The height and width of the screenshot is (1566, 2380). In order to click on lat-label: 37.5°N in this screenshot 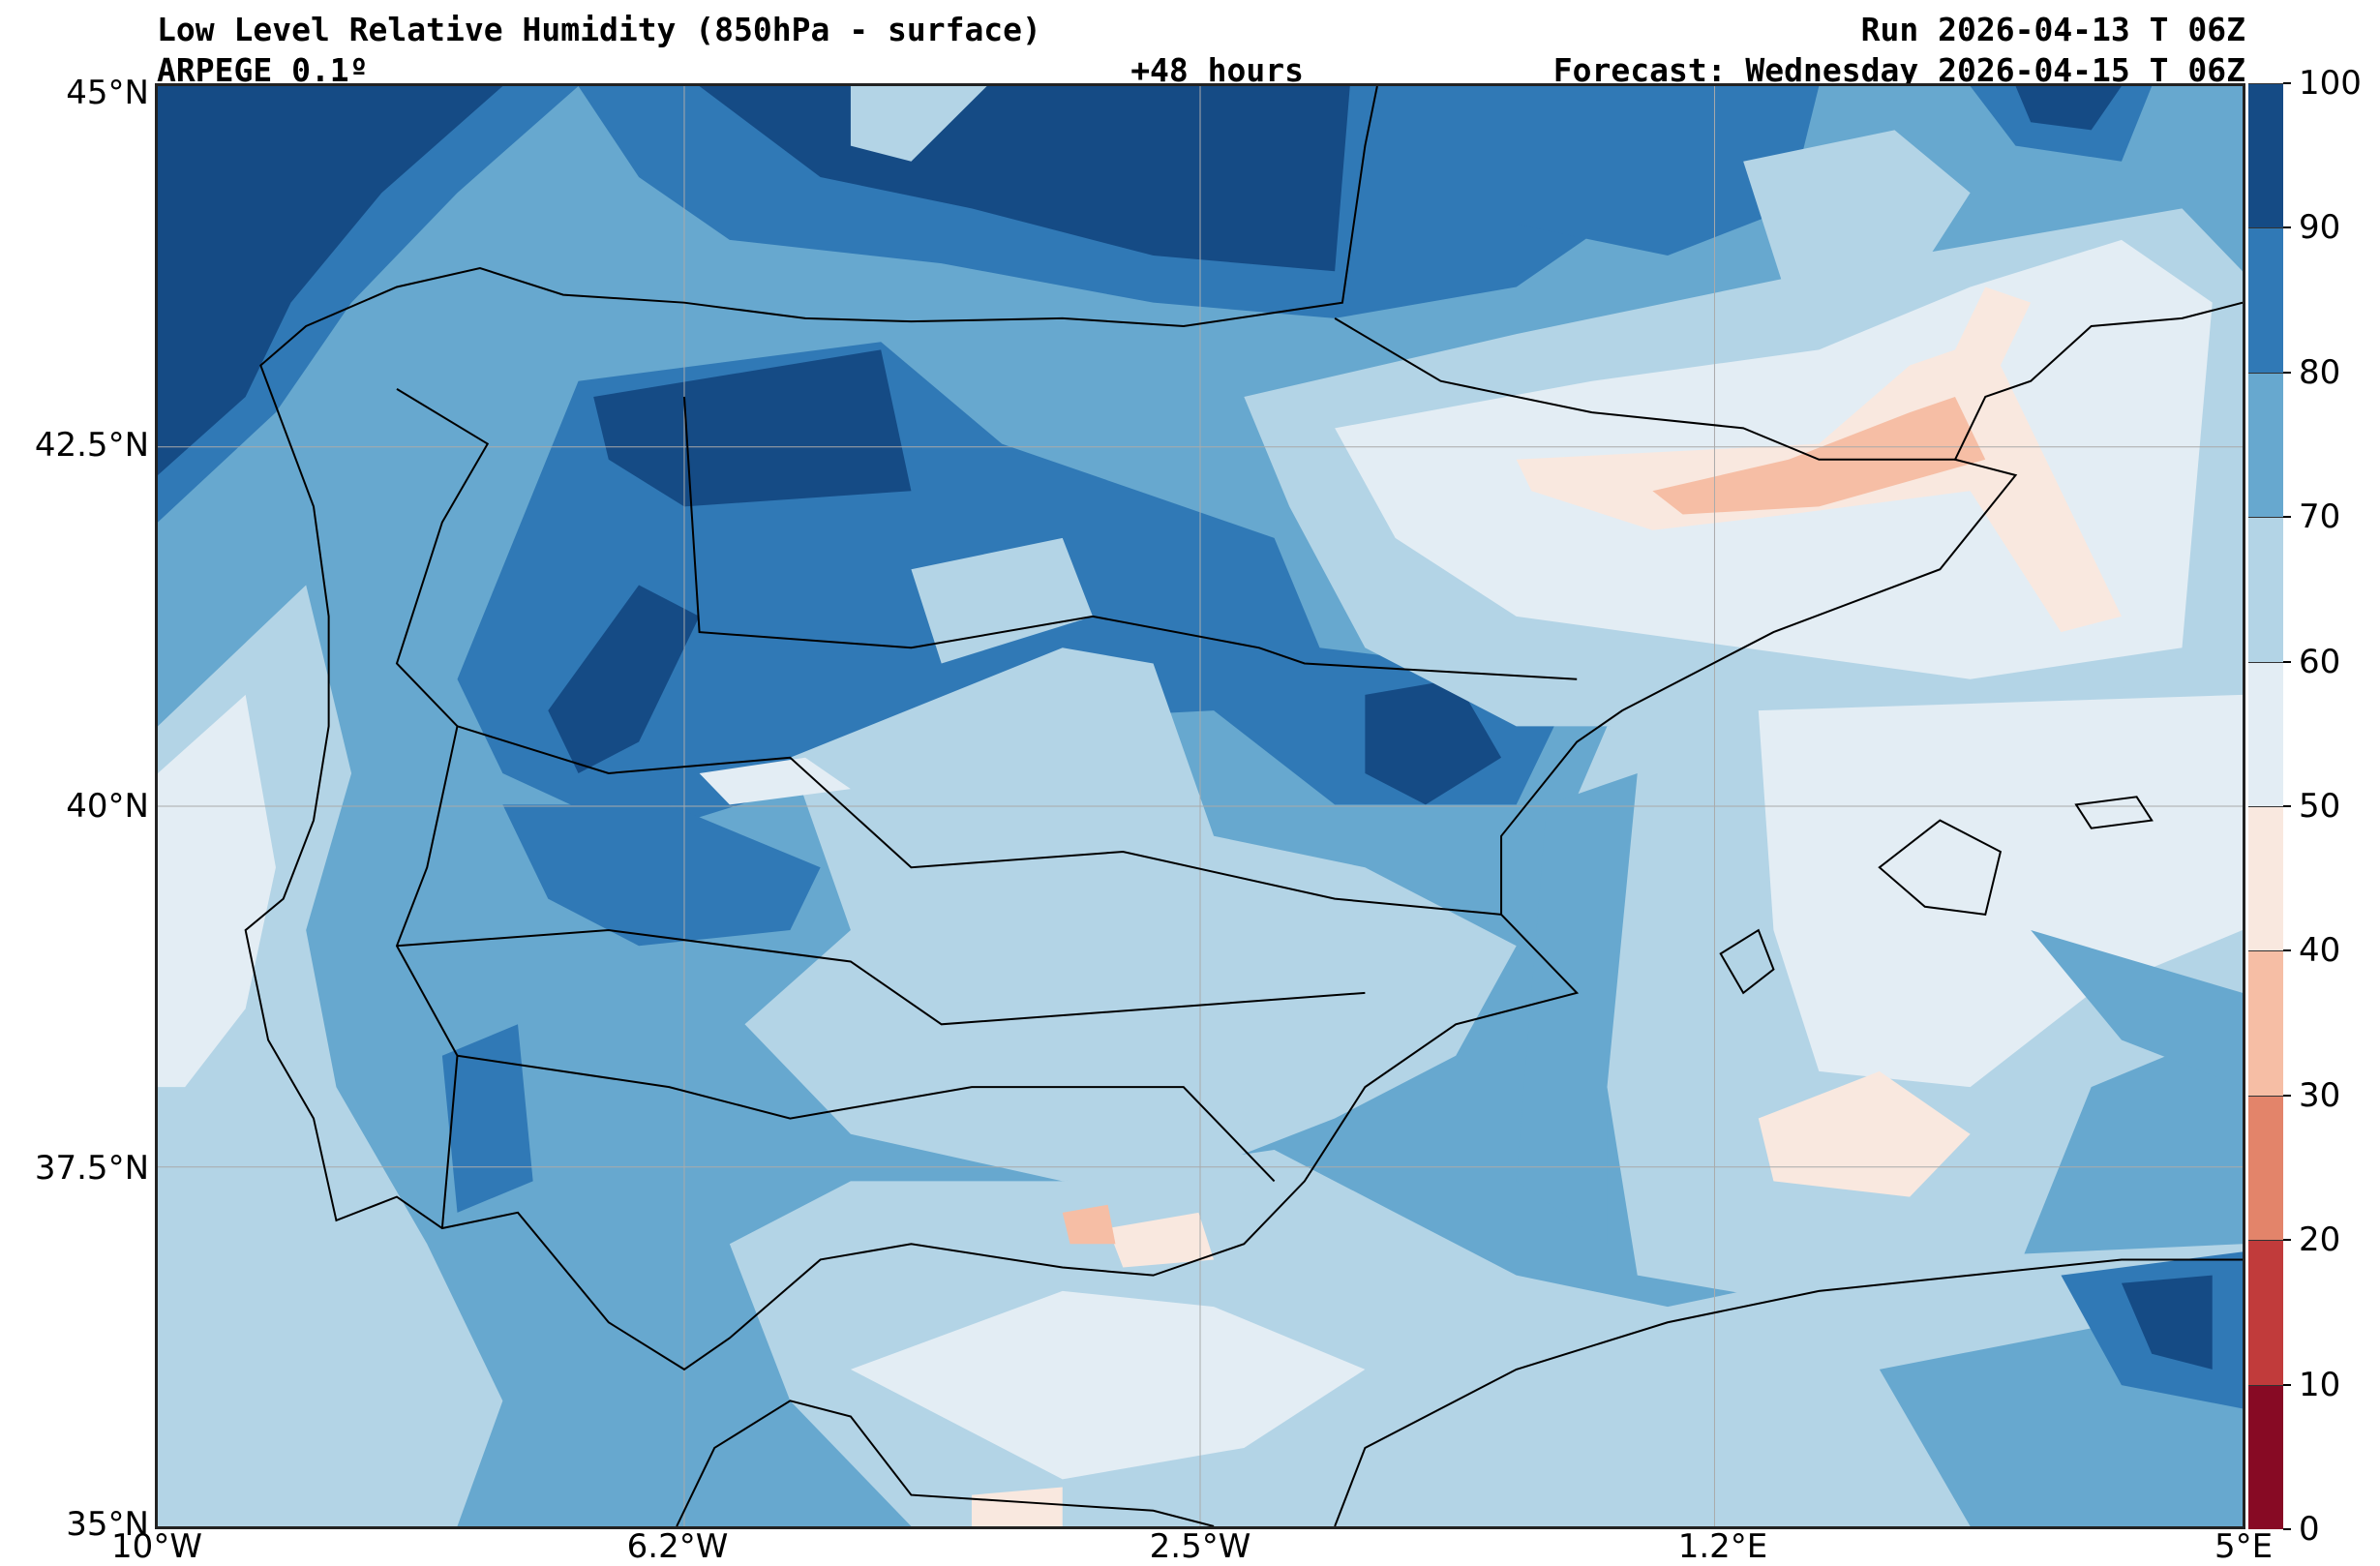, I will do `click(91, 1168)`.